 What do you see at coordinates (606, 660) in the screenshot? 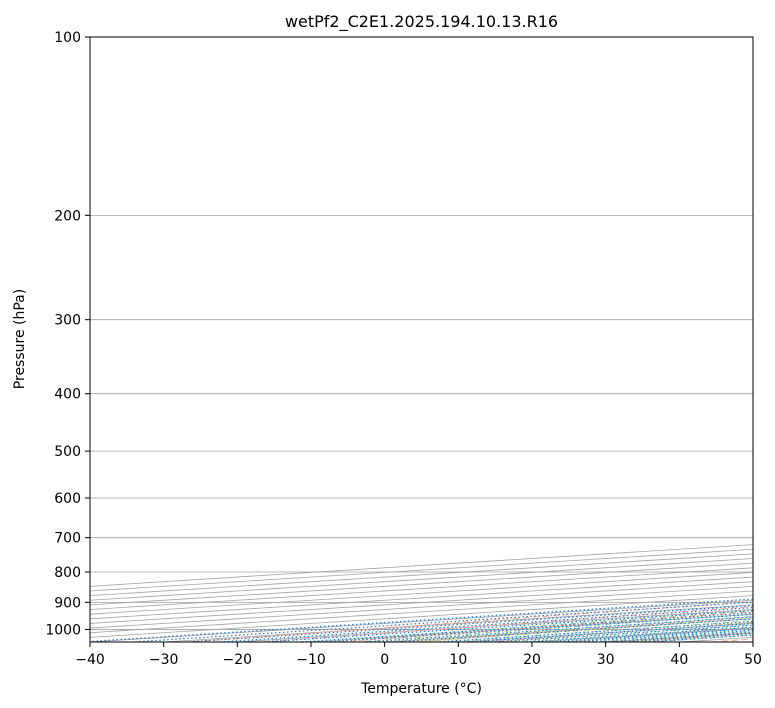
I see `x-tick-label: 30` at bounding box center [606, 660].